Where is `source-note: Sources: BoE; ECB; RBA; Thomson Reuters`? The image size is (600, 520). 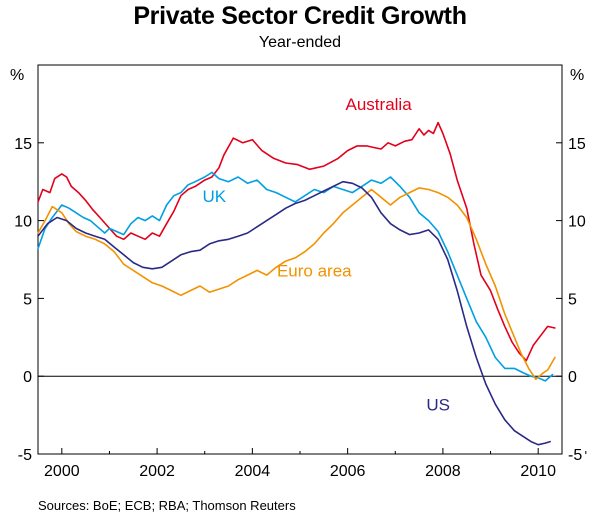
source-note: Sources: BoE; ECB; RBA; Thomson Reuters is located at coordinates (167, 505).